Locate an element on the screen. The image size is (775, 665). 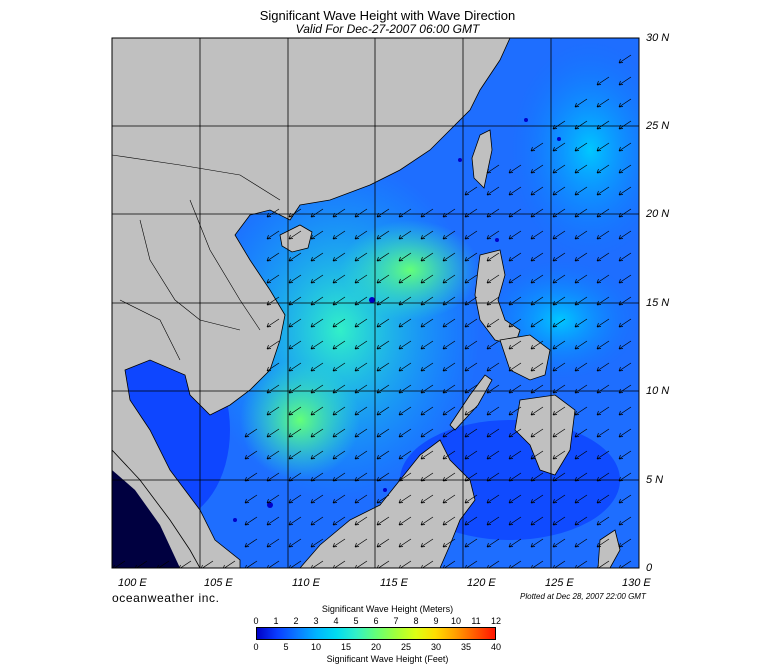
lon-label-115e: 115 E is located at coordinates (394, 583).